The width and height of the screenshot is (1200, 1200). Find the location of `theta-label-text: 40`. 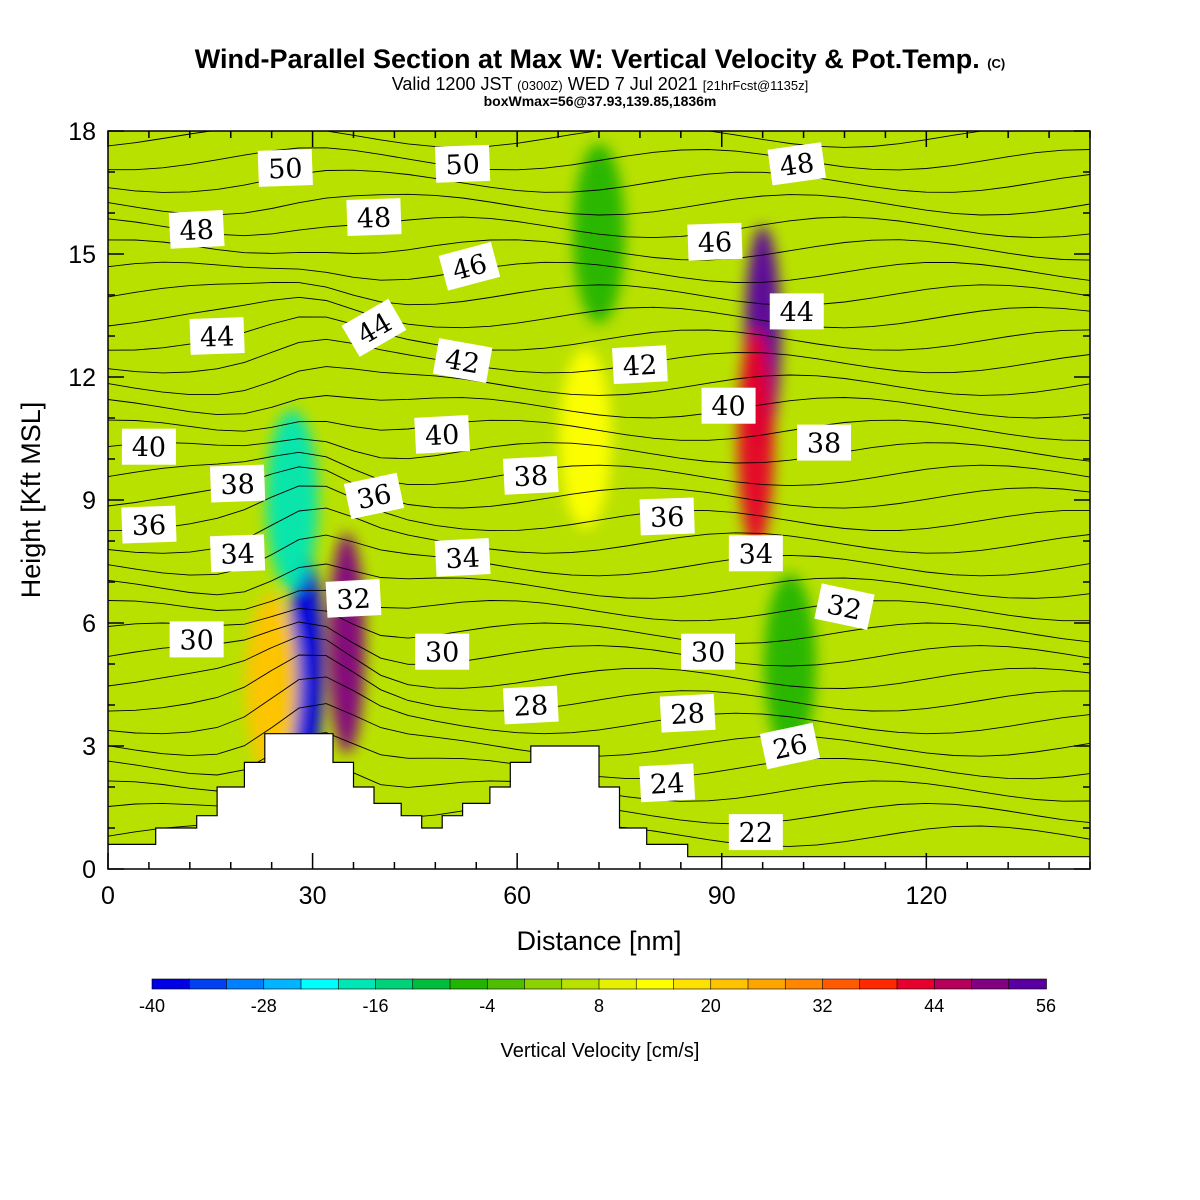

theta-label-text: 40 is located at coordinates (149, 448).